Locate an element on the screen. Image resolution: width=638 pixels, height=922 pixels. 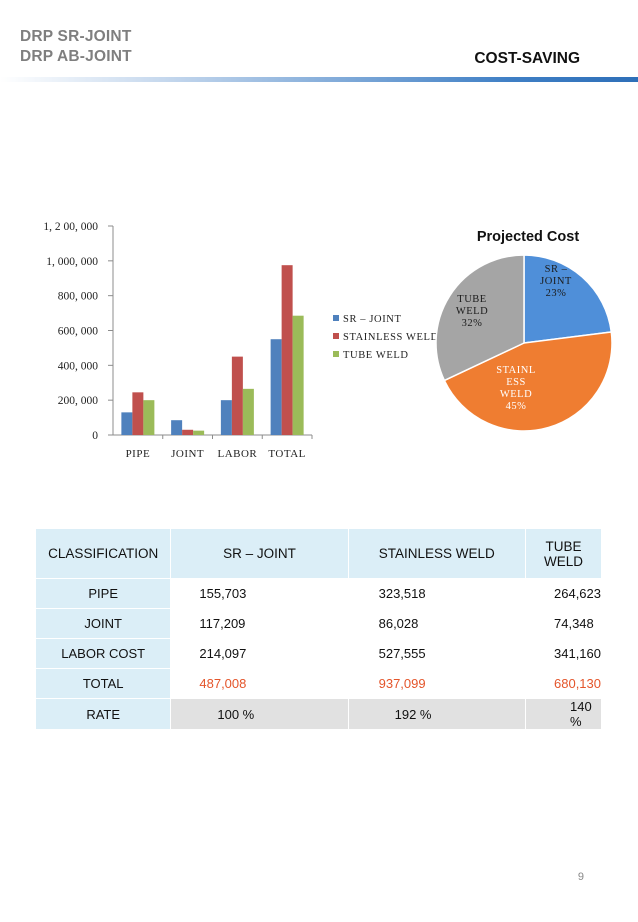
table-header-cell: TUBE WELD is located at coordinates (563, 553).